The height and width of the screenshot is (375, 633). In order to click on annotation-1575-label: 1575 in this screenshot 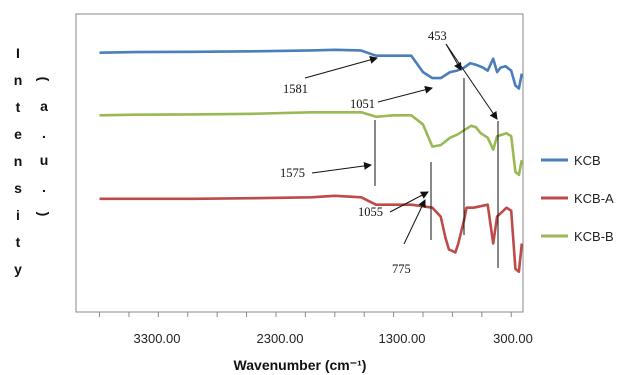, I will do `click(292, 173)`.